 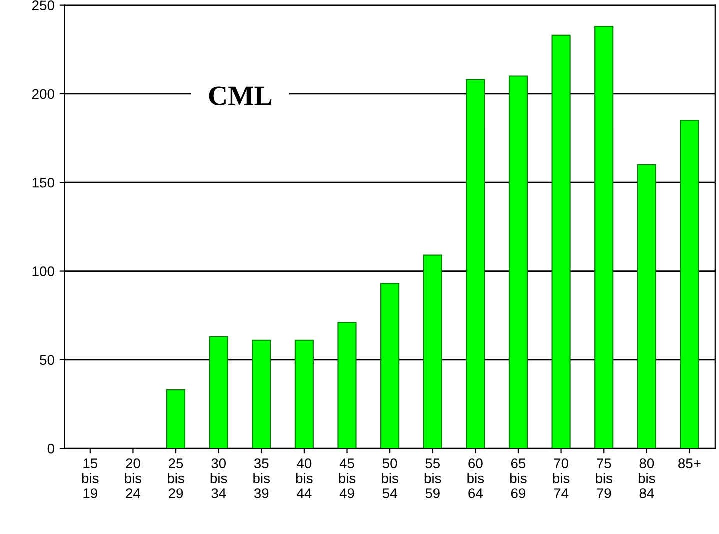 What do you see at coordinates (476, 478) in the screenshot?
I see `x-tick-label: 60 bis 64` at bounding box center [476, 478].